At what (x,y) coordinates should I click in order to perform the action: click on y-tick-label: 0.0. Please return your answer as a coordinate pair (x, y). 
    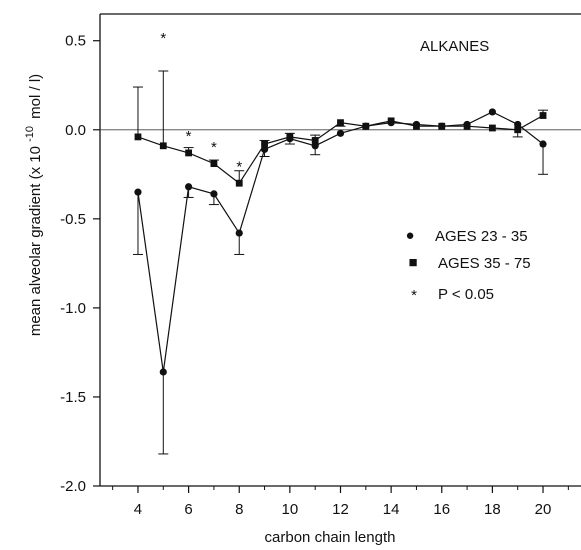
    Looking at the image, I should click on (75, 130).